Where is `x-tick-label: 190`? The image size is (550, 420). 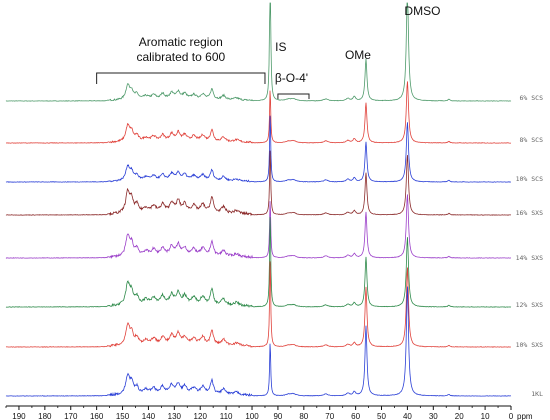
x-tick-label: 190 is located at coordinates (19, 416).